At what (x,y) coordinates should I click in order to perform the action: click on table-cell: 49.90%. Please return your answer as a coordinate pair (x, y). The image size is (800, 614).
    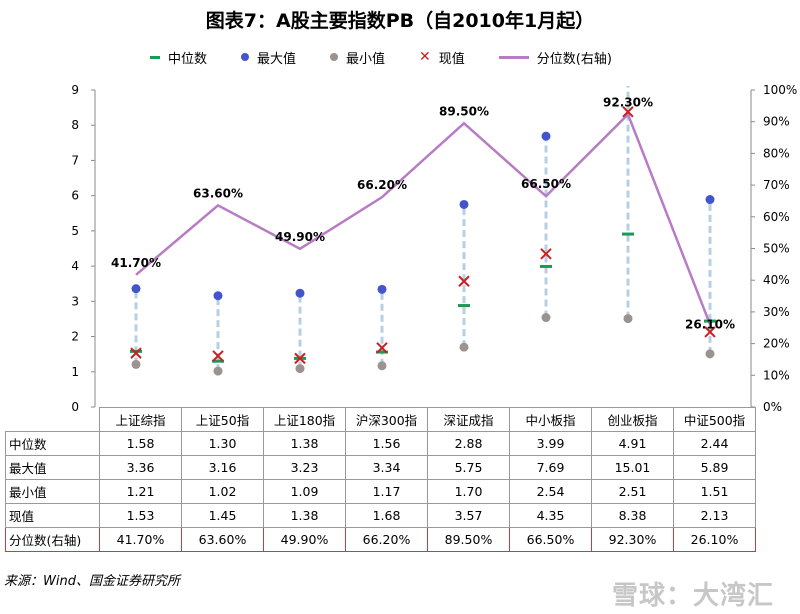
    Looking at the image, I should click on (304, 539).